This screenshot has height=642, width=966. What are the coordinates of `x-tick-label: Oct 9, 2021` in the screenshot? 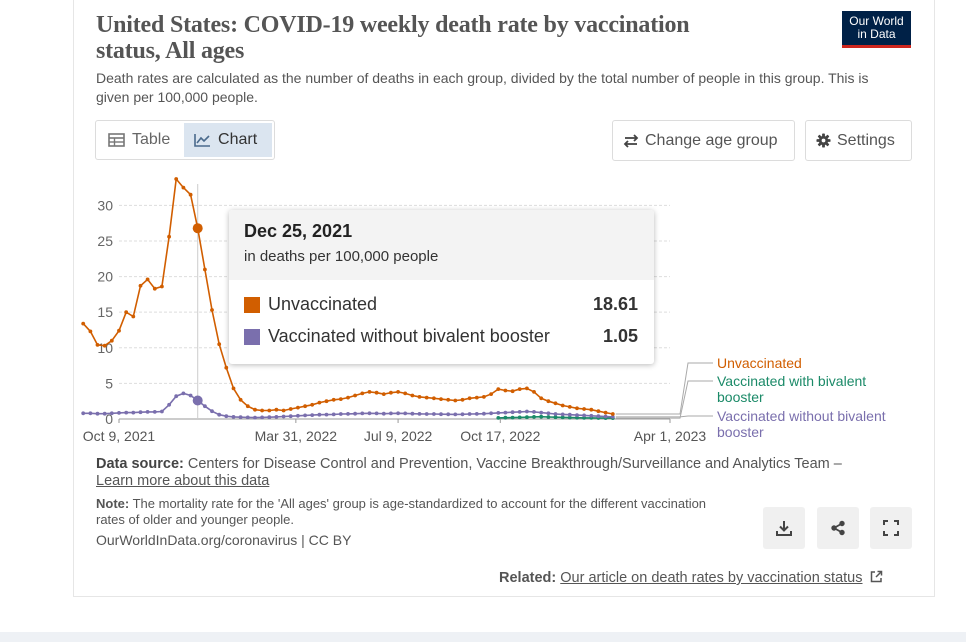 It's located at (119, 436).